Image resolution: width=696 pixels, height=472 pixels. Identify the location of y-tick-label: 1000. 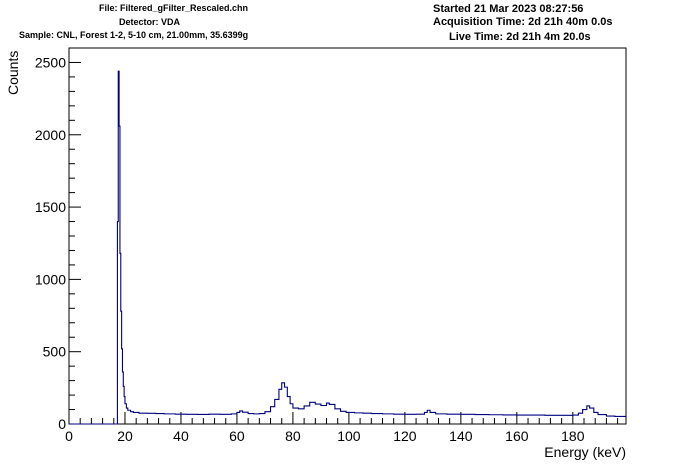
(50, 279).